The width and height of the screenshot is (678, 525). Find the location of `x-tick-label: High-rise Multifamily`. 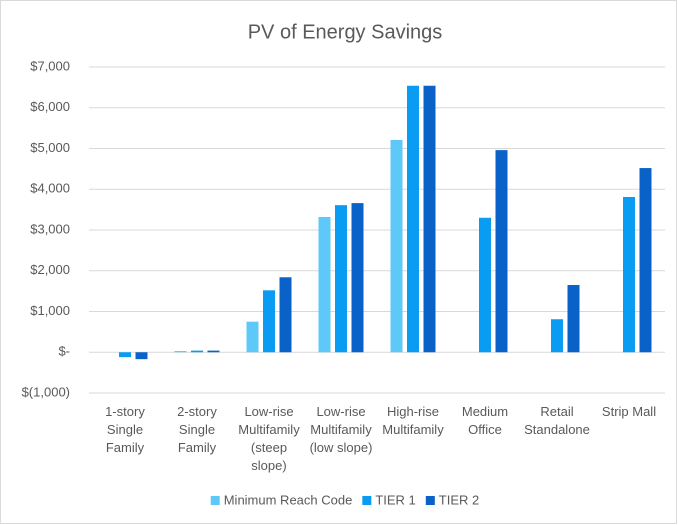

x-tick-label: High-rise Multifamily is located at coordinates (413, 420).